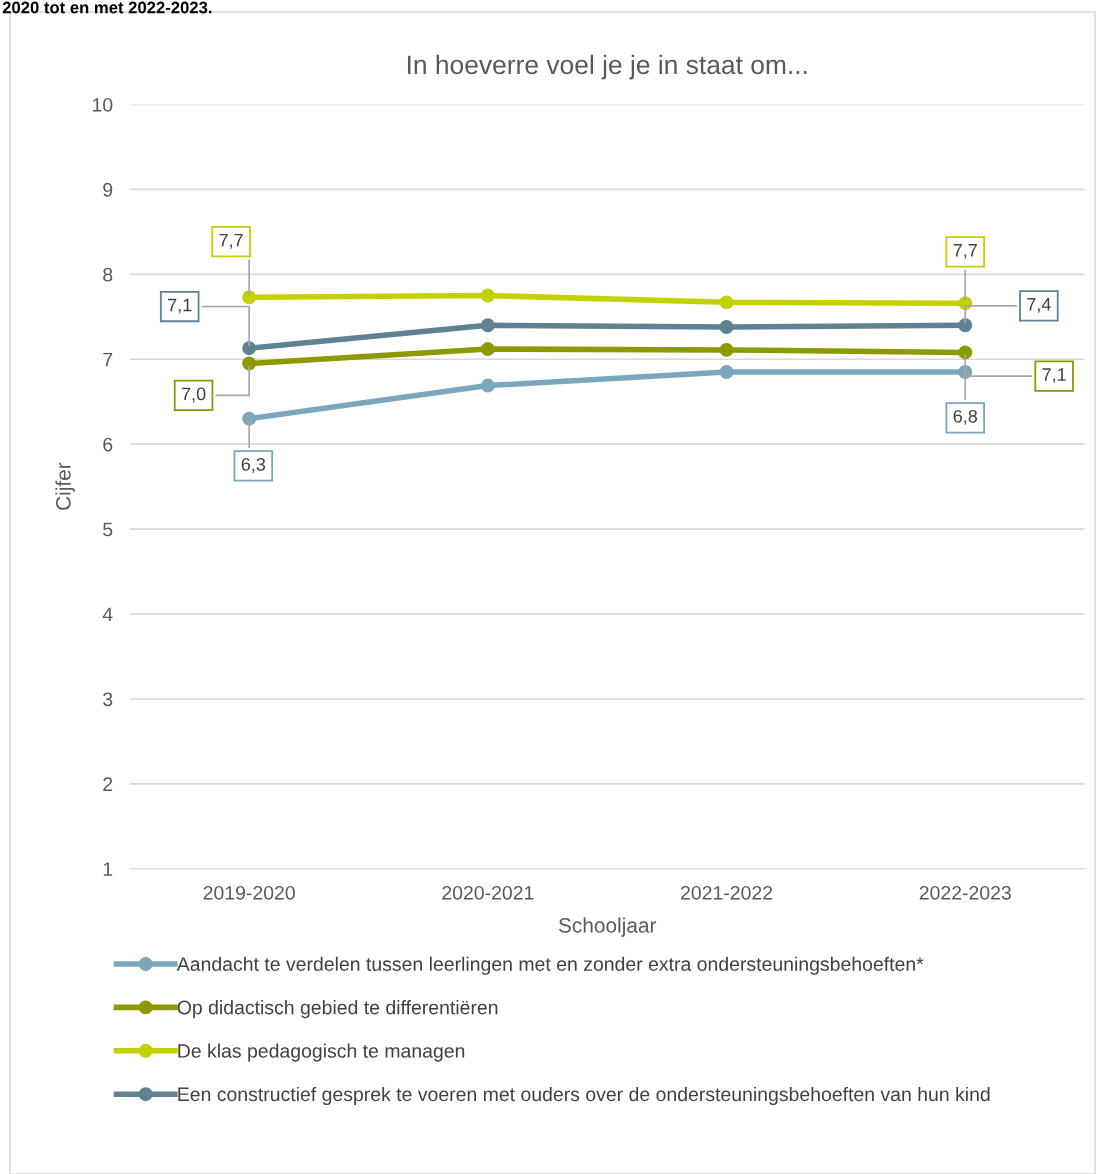  Describe the element at coordinates (108, 699) in the screenshot. I see `y-tick-label: 3` at that location.